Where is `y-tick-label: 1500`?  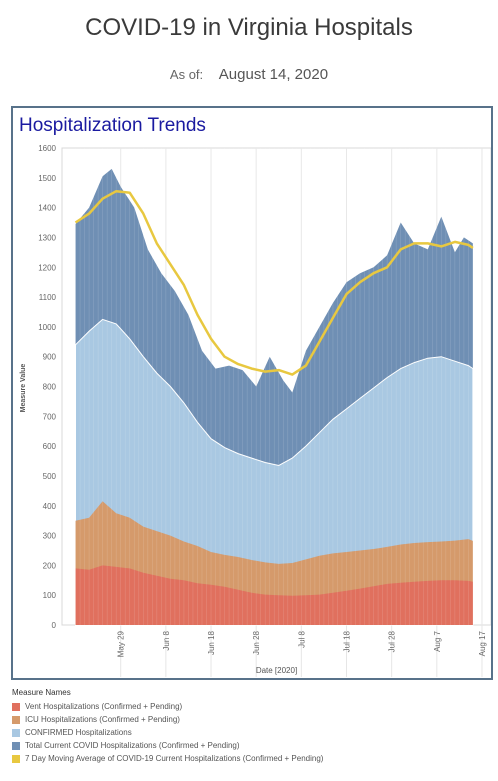 y-tick-label: 1500 is located at coordinates (47, 178).